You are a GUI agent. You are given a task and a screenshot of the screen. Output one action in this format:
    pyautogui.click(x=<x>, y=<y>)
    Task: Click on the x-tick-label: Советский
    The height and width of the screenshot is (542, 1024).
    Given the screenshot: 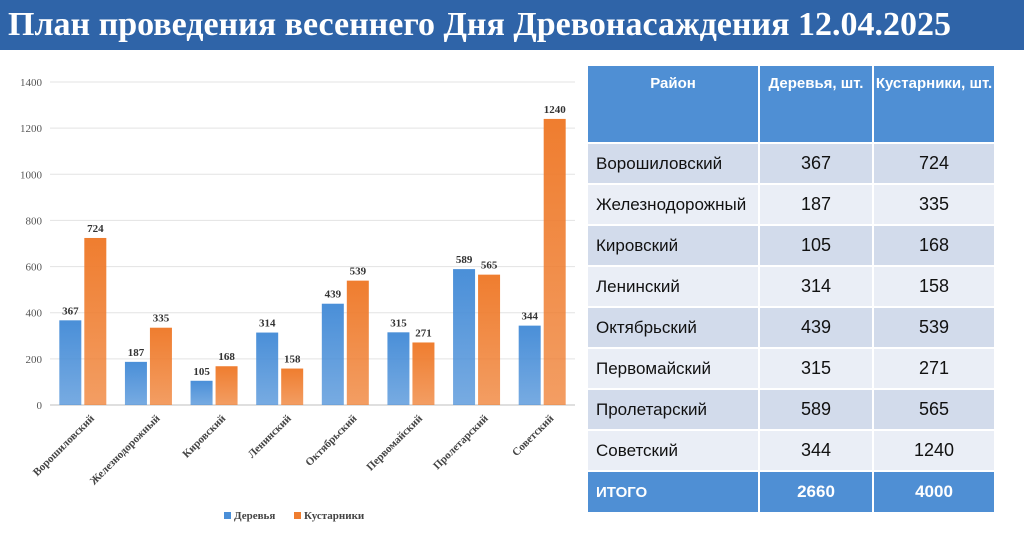 What is the action you would take?
    pyautogui.click(x=533, y=435)
    